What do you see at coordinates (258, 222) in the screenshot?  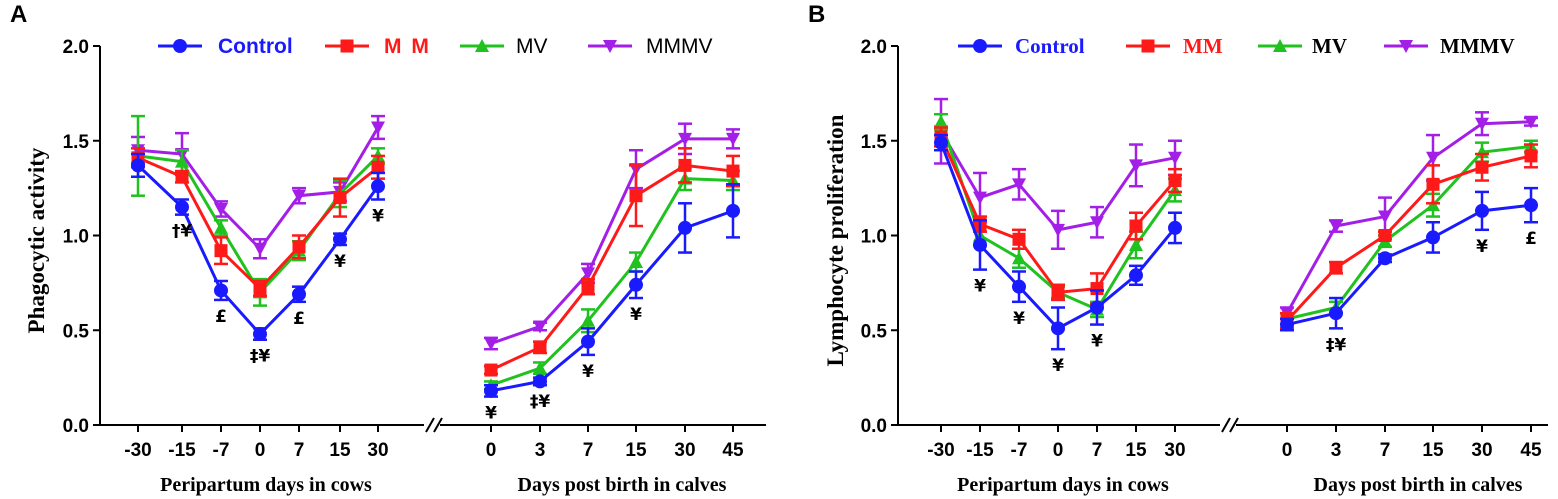 I see `series-m-m` at bounding box center [258, 222].